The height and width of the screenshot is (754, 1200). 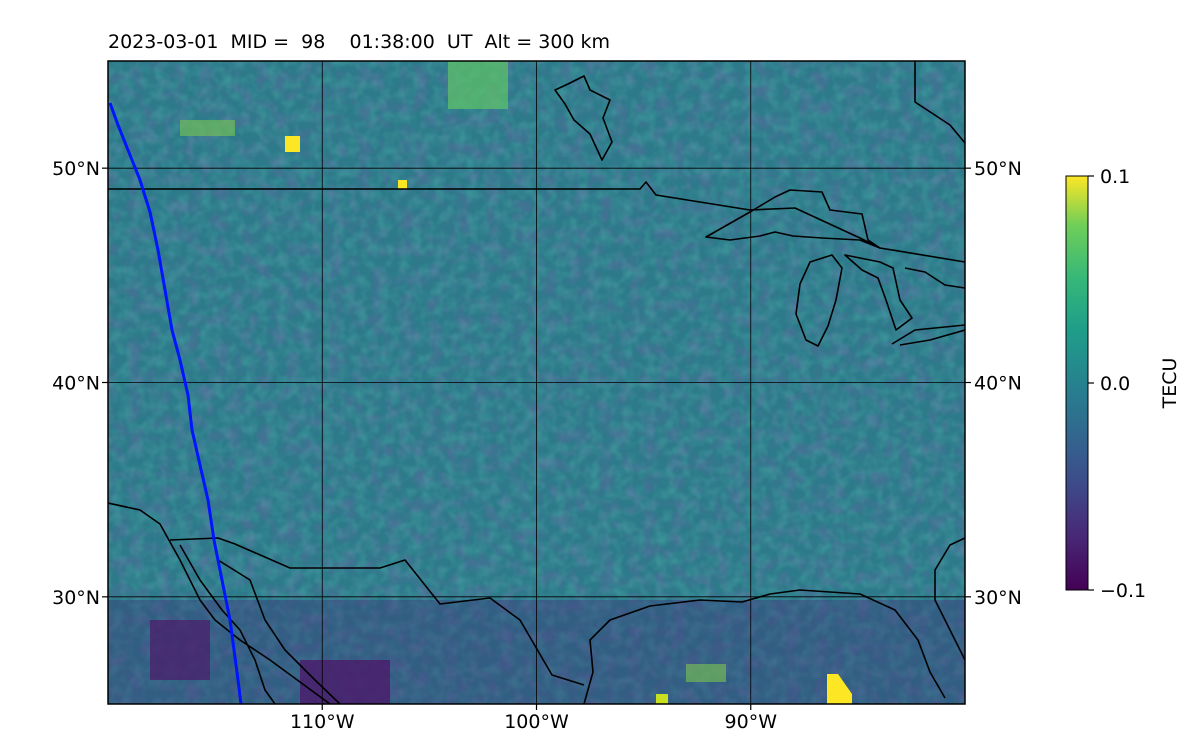 What do you see at coordinates (76, 384) in the screenshot?
I see `lat-tick-label-left: 40°N` at bounding box center [76, 384].